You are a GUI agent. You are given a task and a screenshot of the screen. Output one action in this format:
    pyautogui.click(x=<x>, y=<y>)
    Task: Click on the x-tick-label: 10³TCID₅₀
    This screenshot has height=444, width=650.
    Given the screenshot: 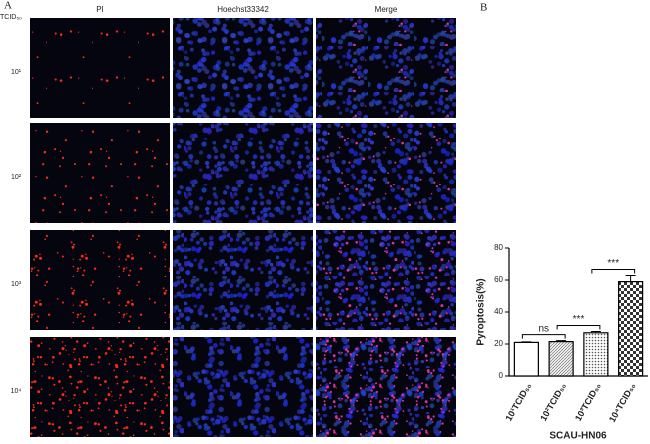 What is the action you would take?
    pyautogui.click(x=588, y=402)
    